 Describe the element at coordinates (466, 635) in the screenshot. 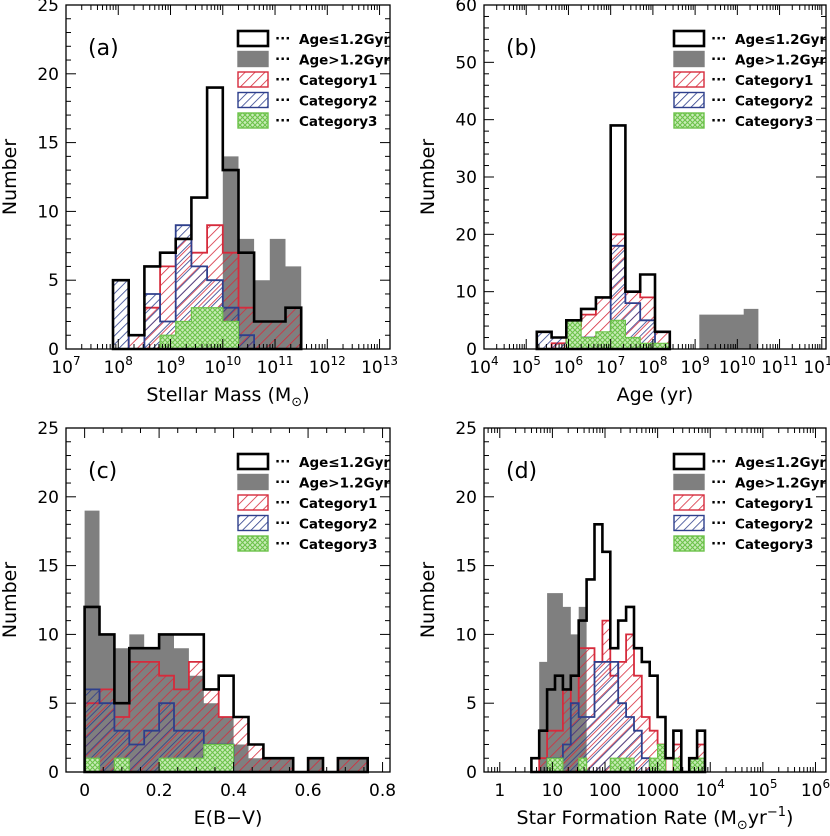

I see `ytick-label-d: 10` at that location.